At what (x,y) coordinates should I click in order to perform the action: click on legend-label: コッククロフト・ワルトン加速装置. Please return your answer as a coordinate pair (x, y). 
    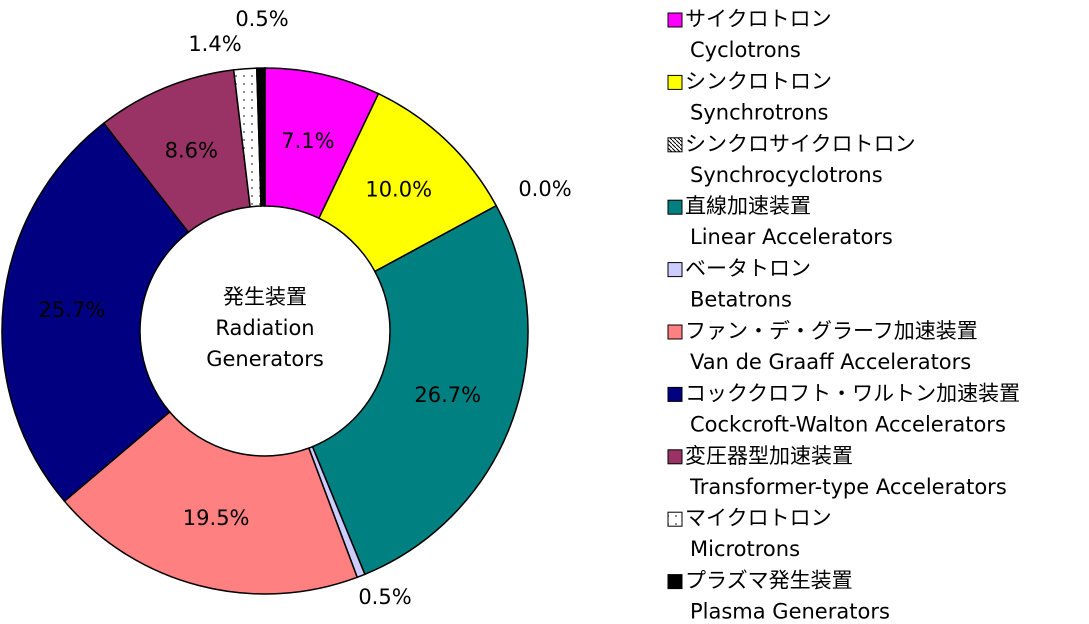
    Looking at the image, I should click on (852, 393).